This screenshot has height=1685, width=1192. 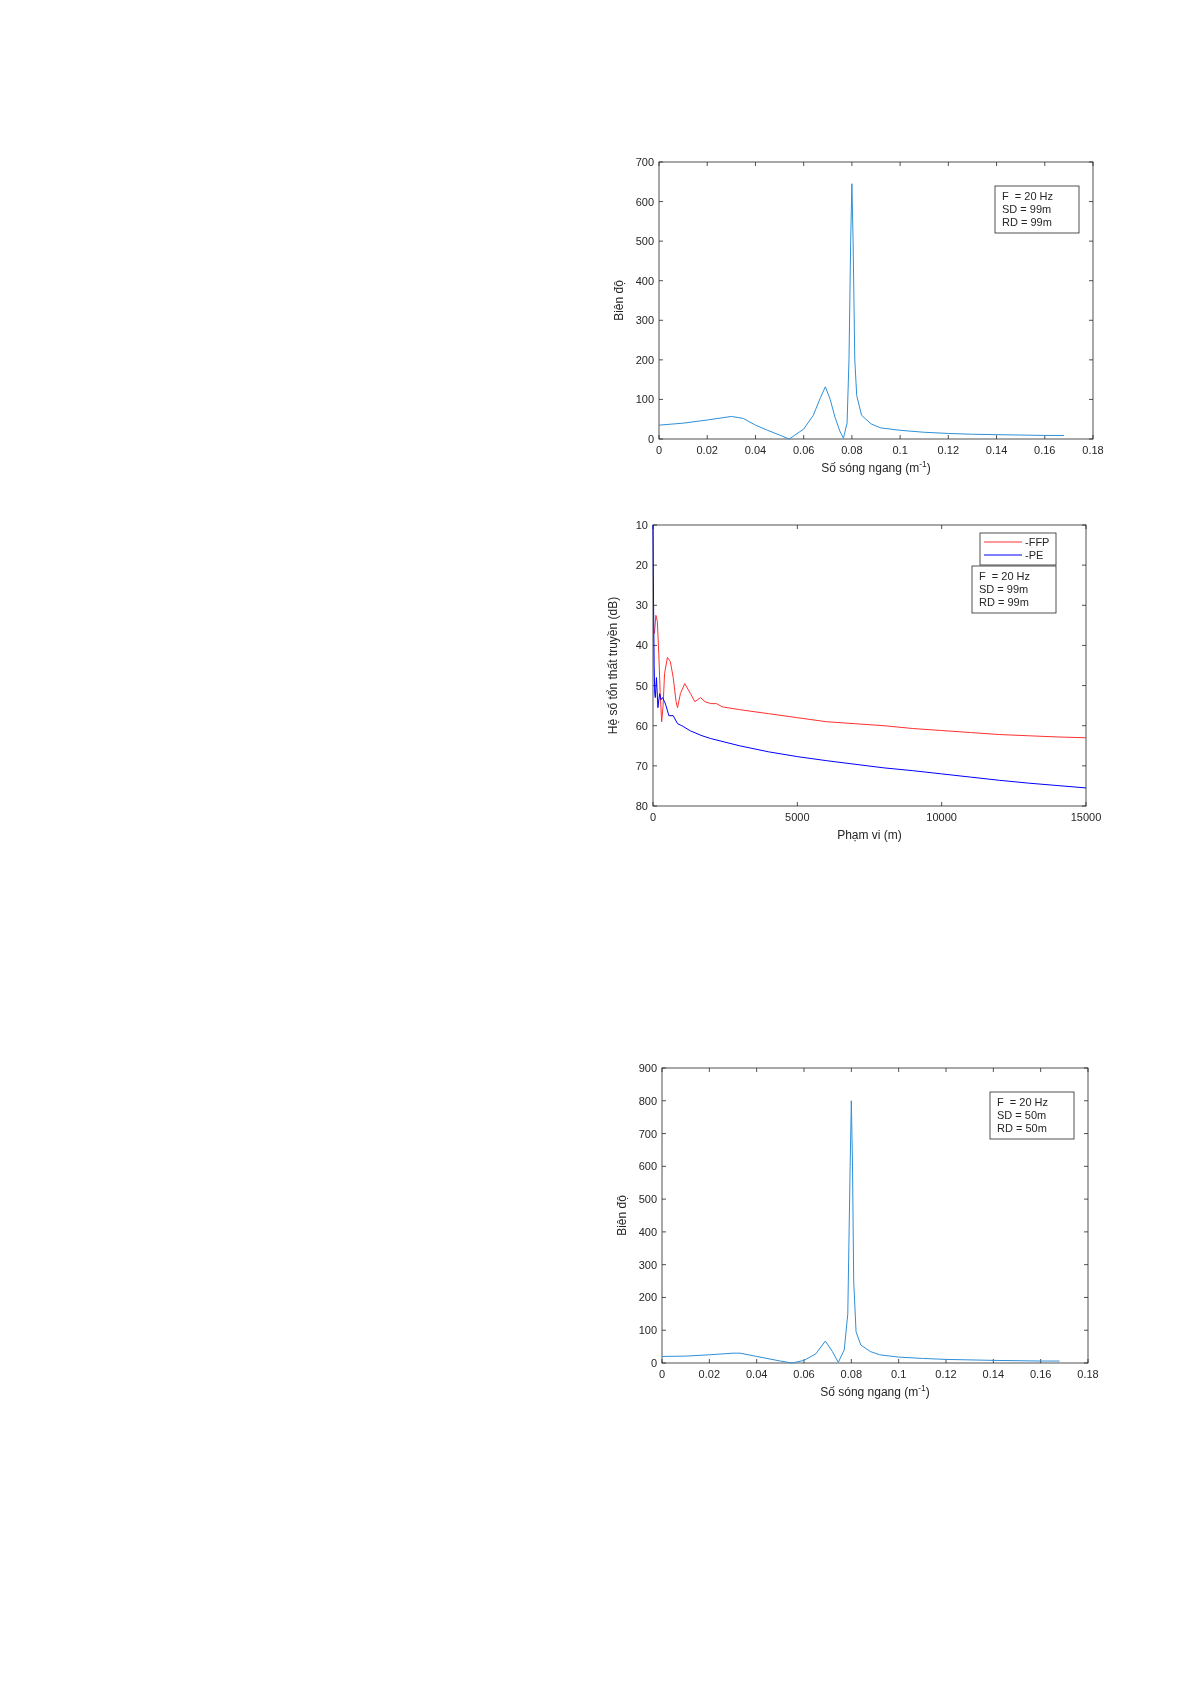 I want to click on y-tick-label: 50, so click(x=641, y=685).